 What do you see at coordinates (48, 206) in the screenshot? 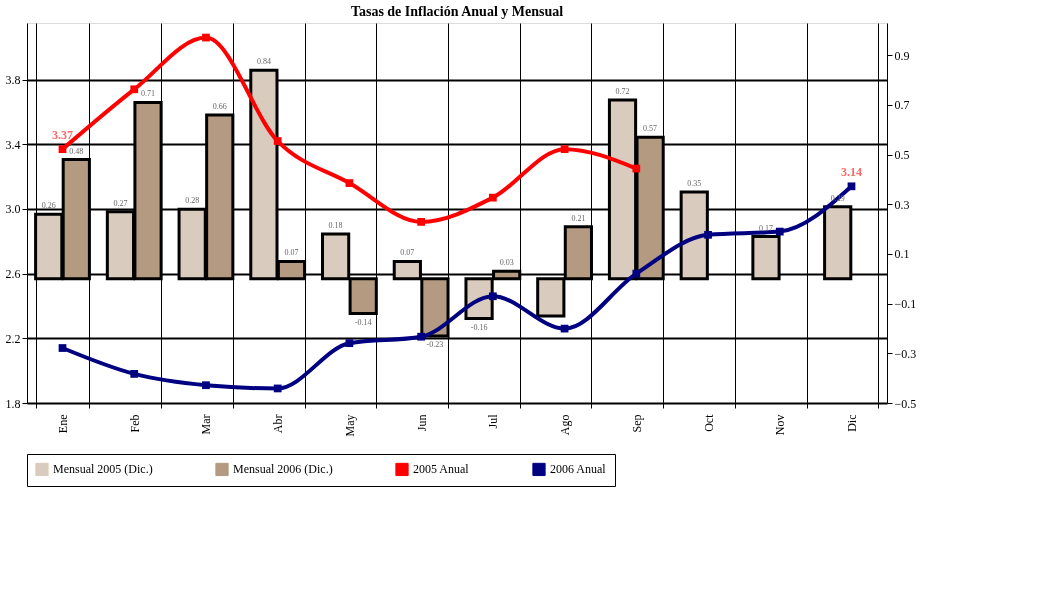
I see `data-label: 0.26` at bounding box center [48, 206].